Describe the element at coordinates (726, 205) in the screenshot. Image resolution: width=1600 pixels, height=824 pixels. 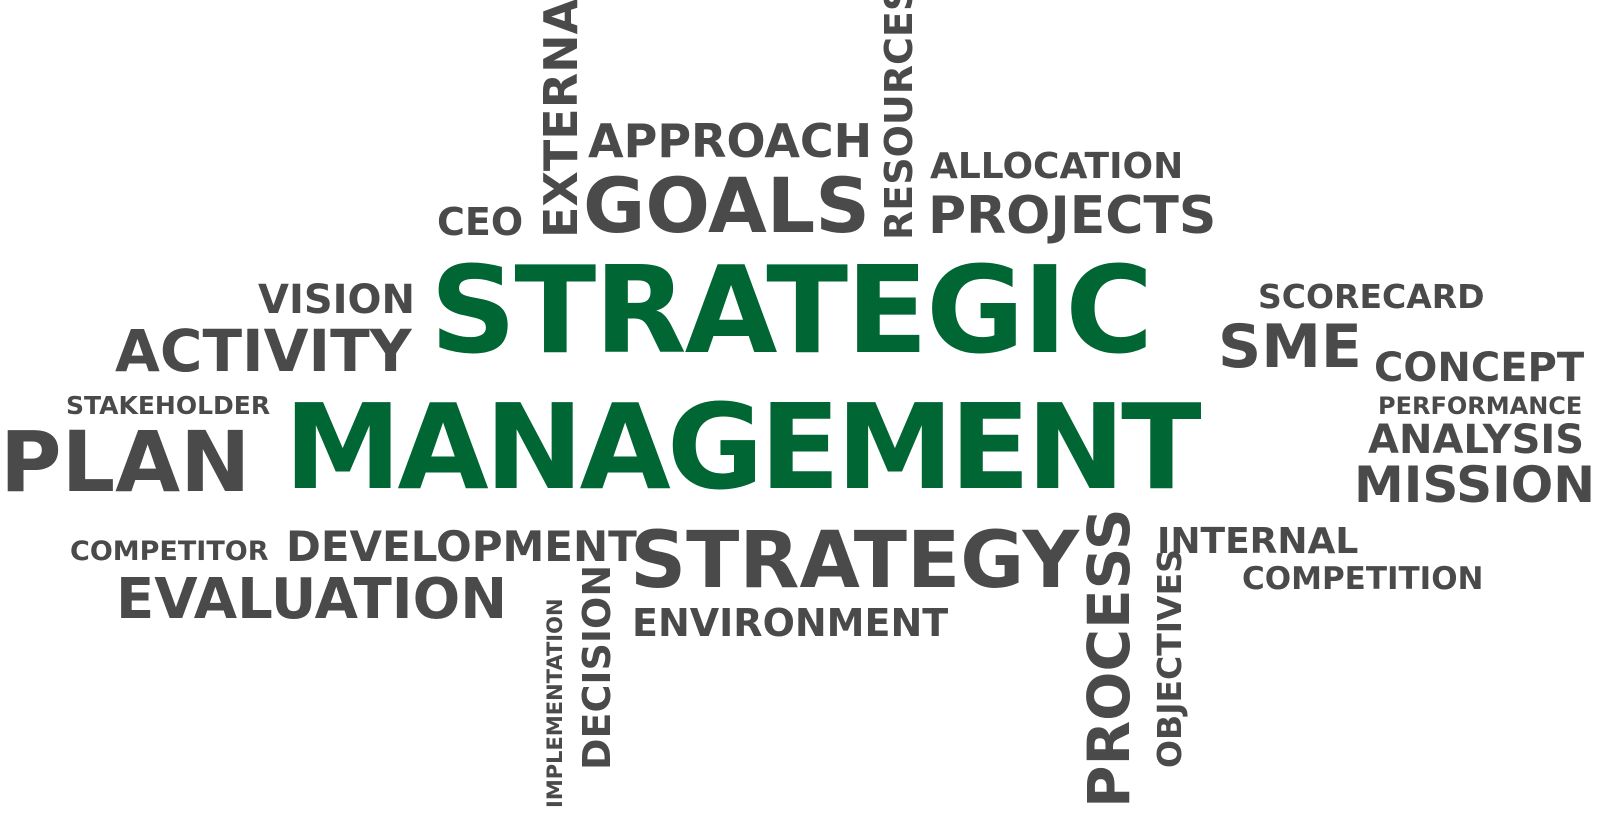
I see `word-goals: GOALS` at that location.